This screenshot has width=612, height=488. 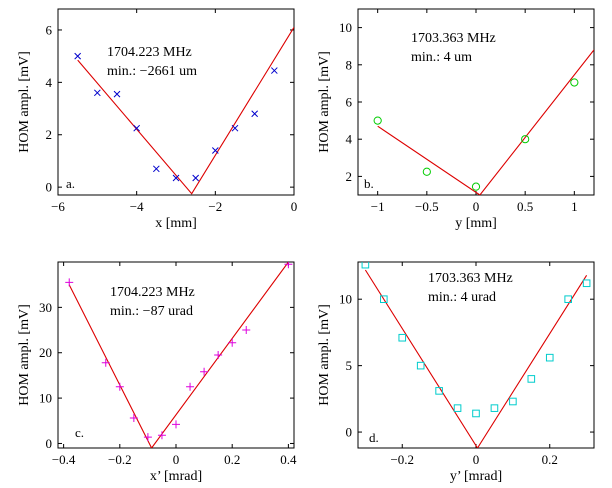 I want to click on x-tick-label: −4, so click(x=137, y=206).